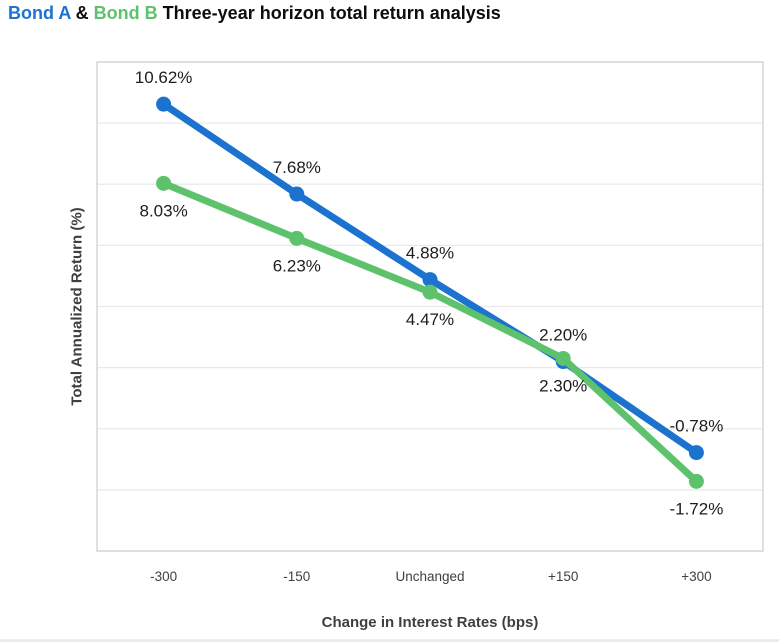 The height and width of the screenshot is (642, 779). I want to click on x-tick-label: -300, so click(163, 576).